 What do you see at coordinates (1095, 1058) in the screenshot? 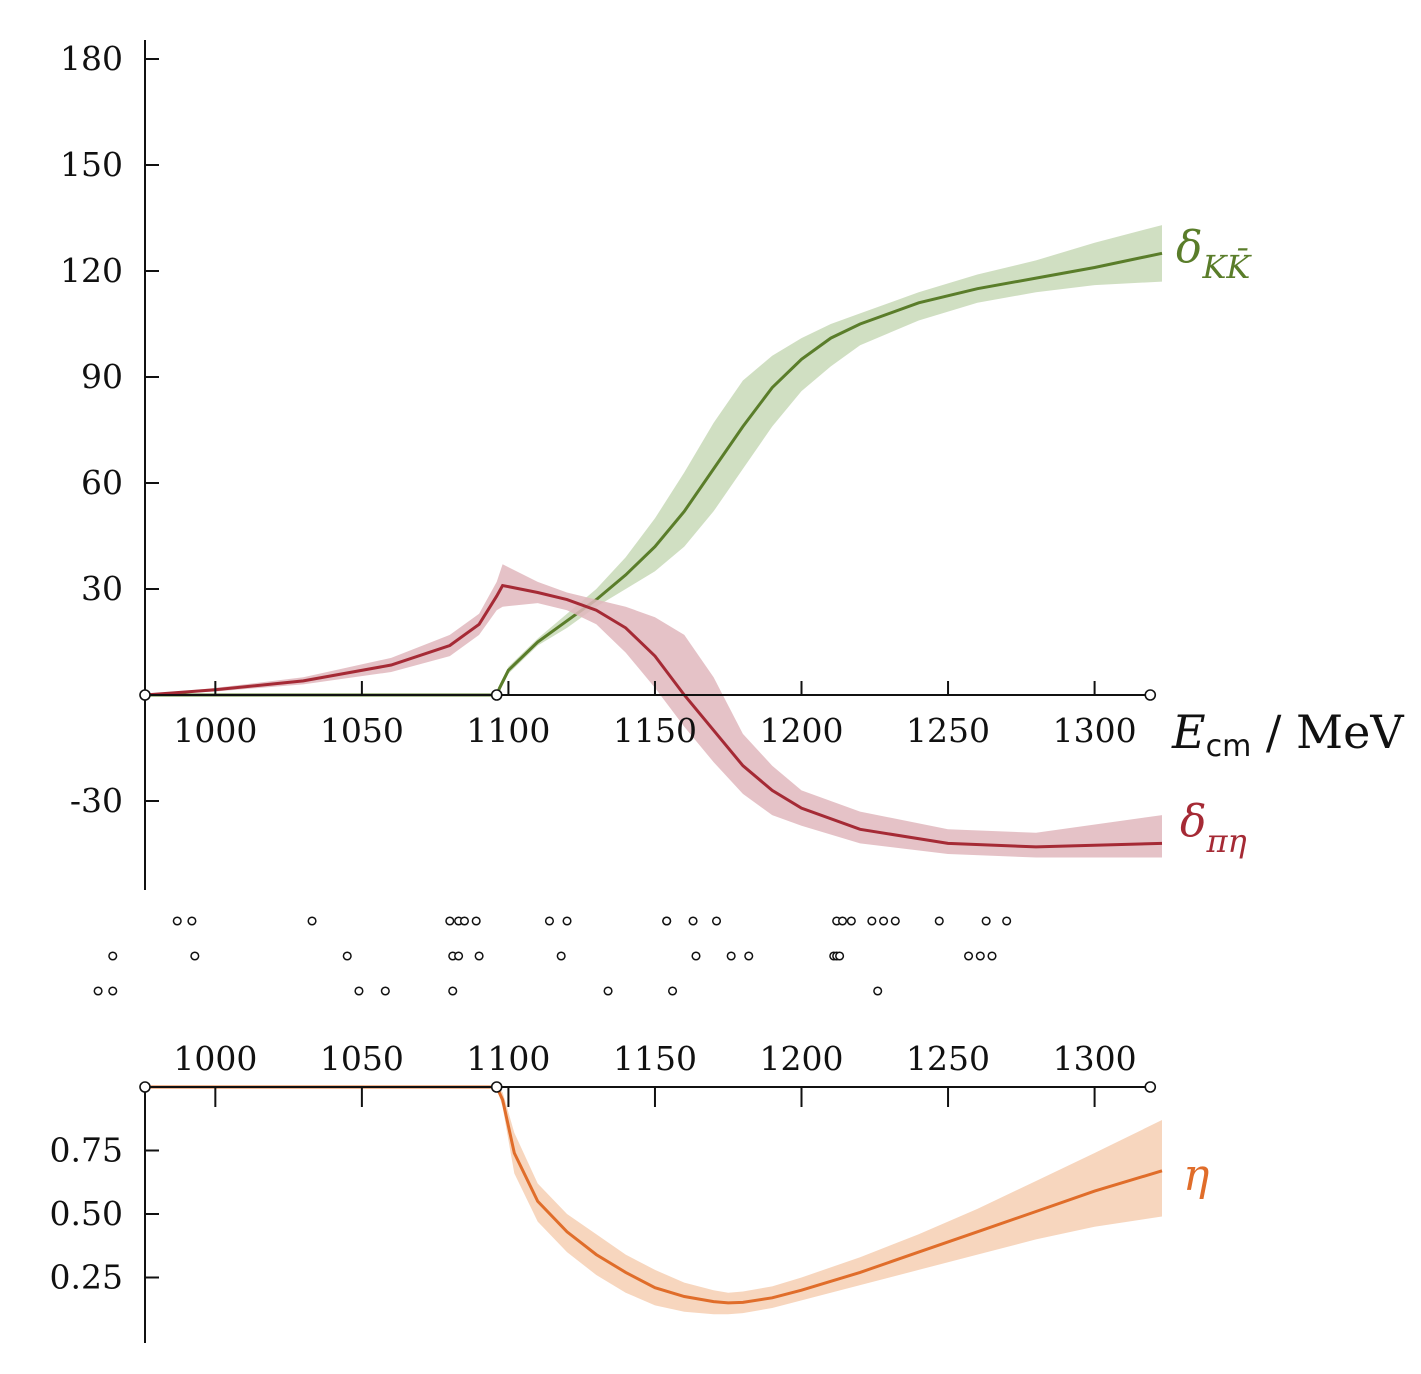
I see `eta-x-tick-label-6: 1300` at bounding box center [1095, 1058].